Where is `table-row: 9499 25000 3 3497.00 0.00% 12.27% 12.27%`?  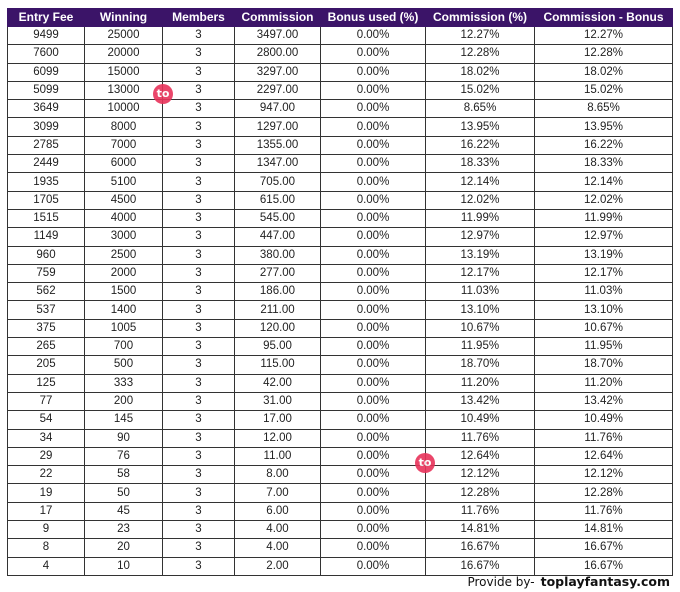 table-row: 9499 25000 3 3497.00 0.00% 12.27% 12.27% is located at coordinates (340, 35).